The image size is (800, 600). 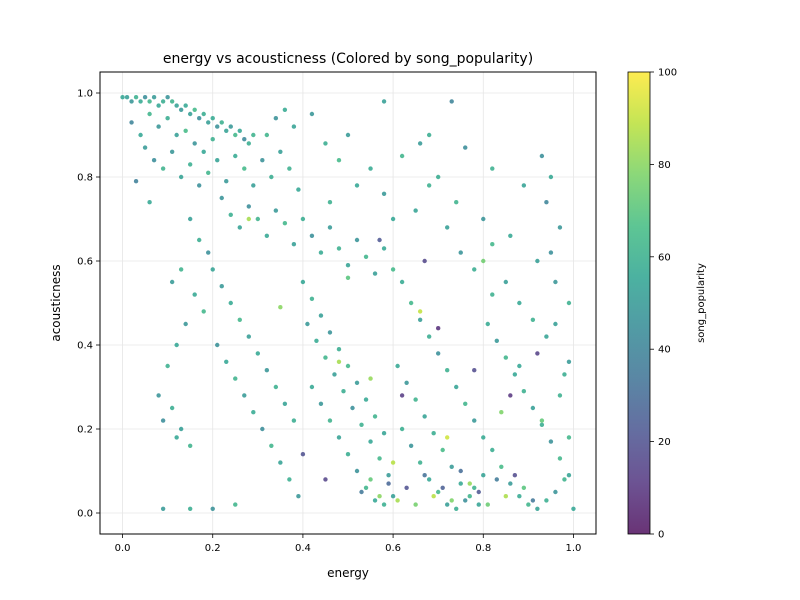 I want to click on colorbar-tick-label: 60, so click(x=664, y=257).